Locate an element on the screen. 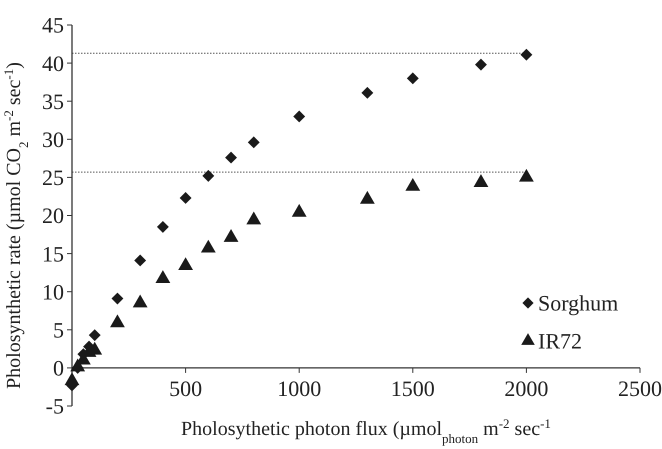  legend-label: IR72 is located at coordinates (560, 341).